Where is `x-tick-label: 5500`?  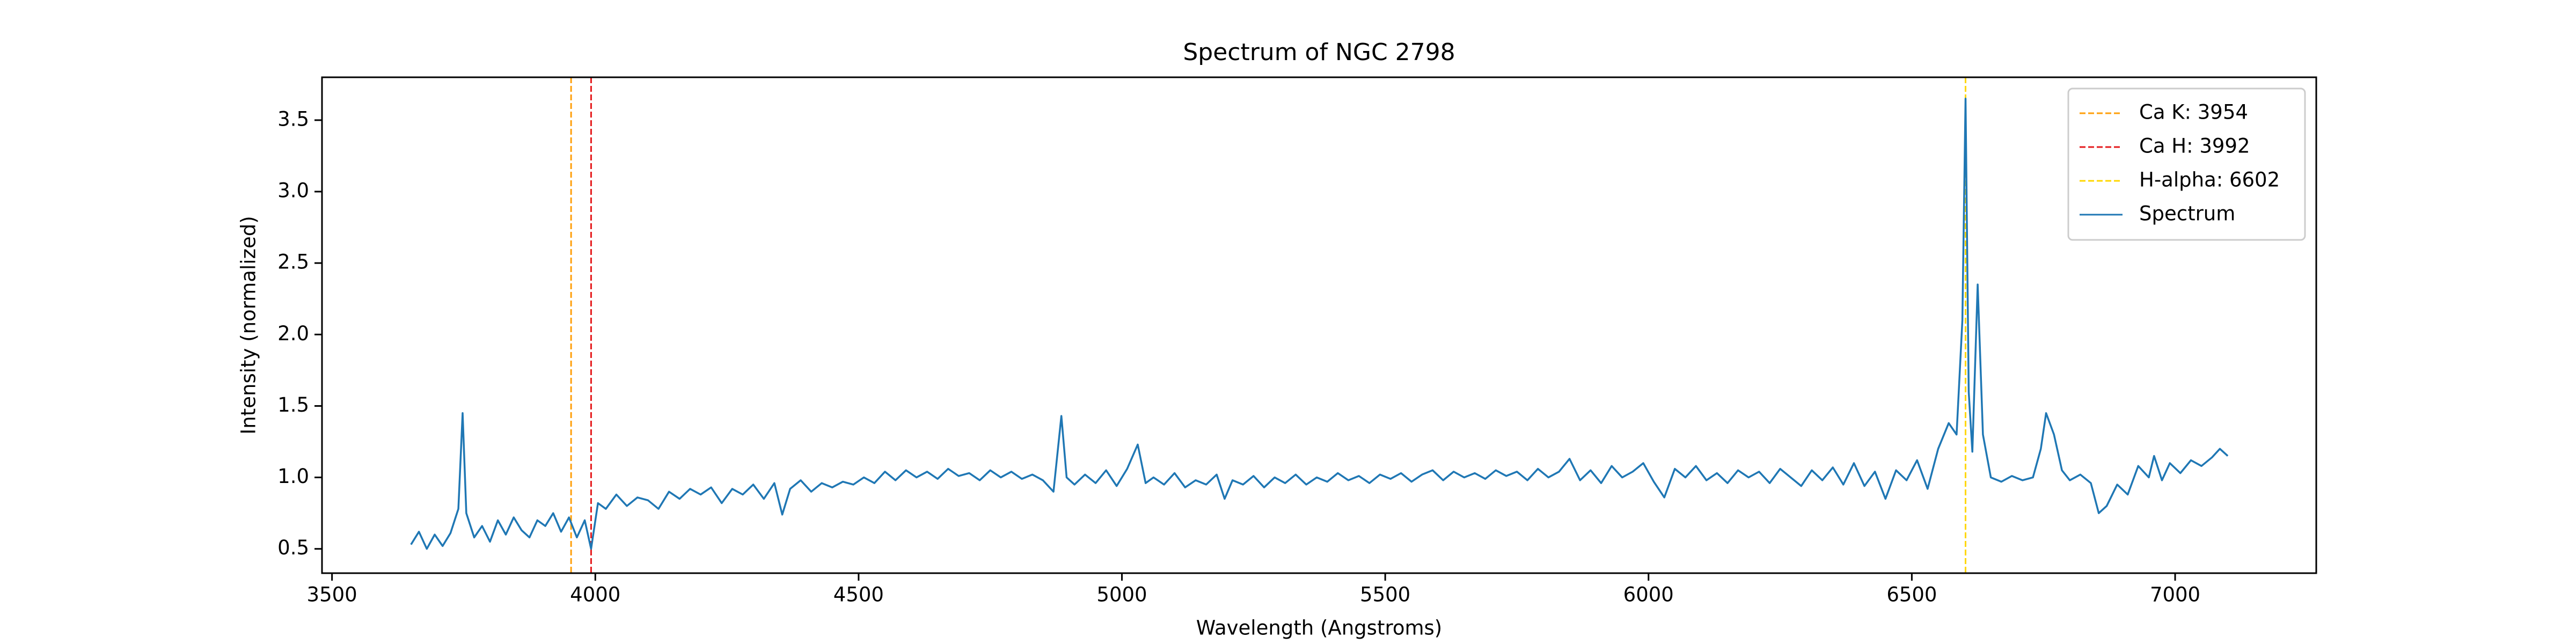
x-tick-label: 5500 is located at coordinates (1385, 594).